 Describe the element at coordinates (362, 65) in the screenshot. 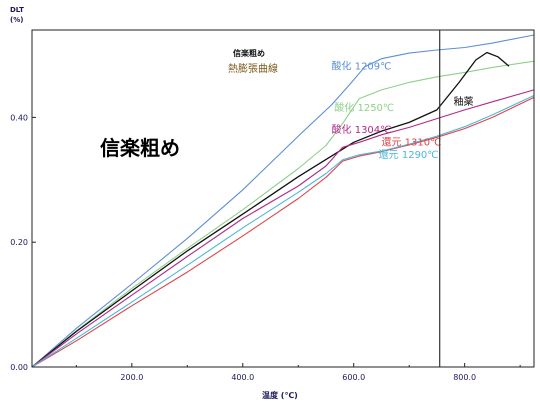

I see `series-label-0: 酸化 1209℃` at that location.